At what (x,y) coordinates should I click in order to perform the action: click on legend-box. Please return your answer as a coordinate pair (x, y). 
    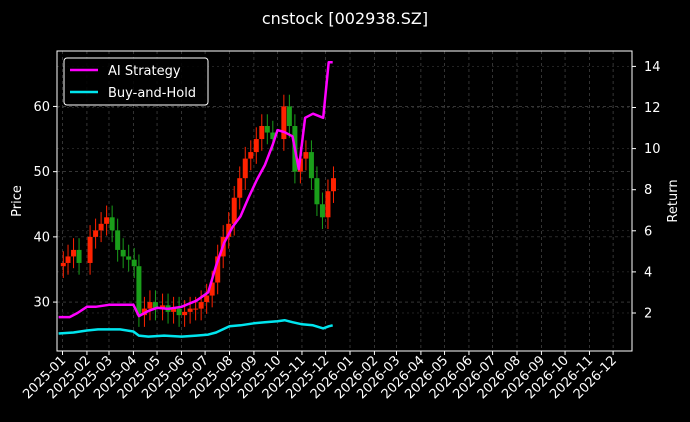
    Looking at the image, I should click on (136, 81).